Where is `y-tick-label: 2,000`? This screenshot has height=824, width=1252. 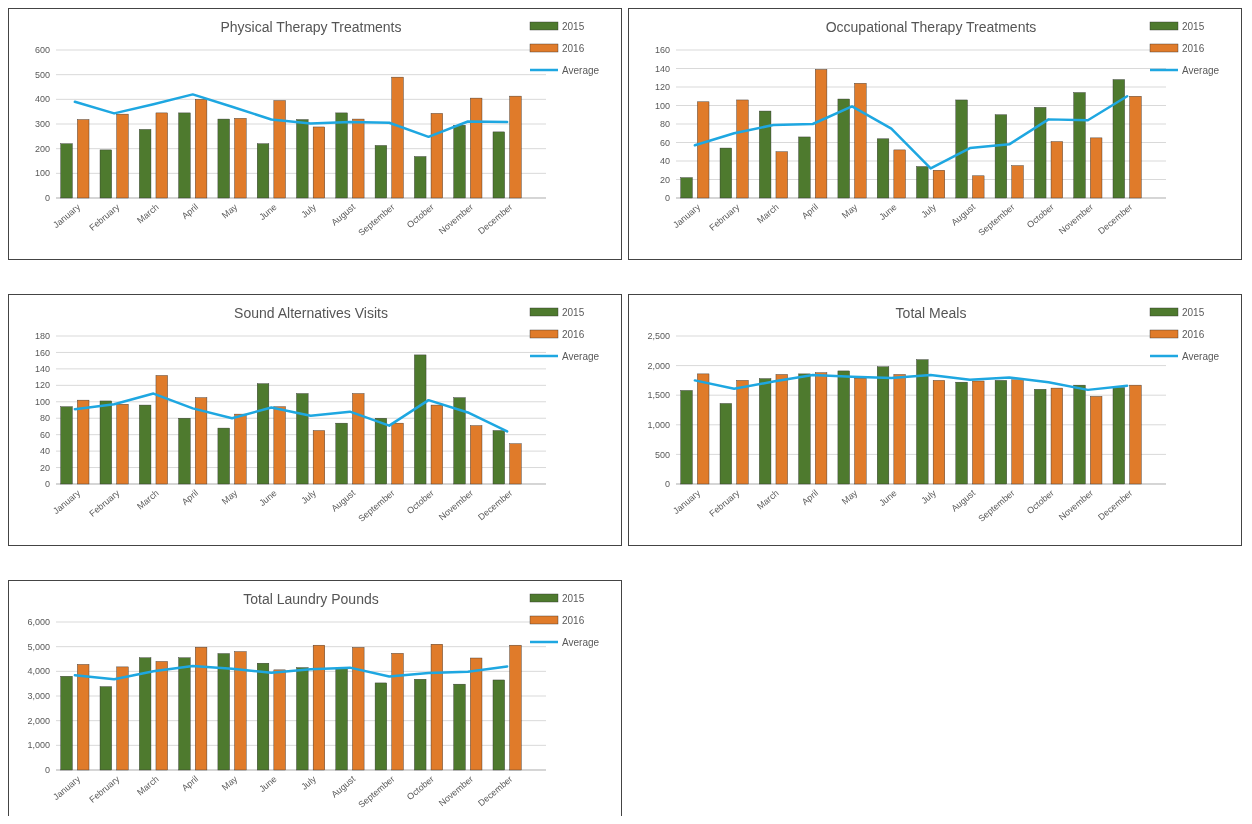 y-tick-label: 2,000 is located at coordinates (38, 720).